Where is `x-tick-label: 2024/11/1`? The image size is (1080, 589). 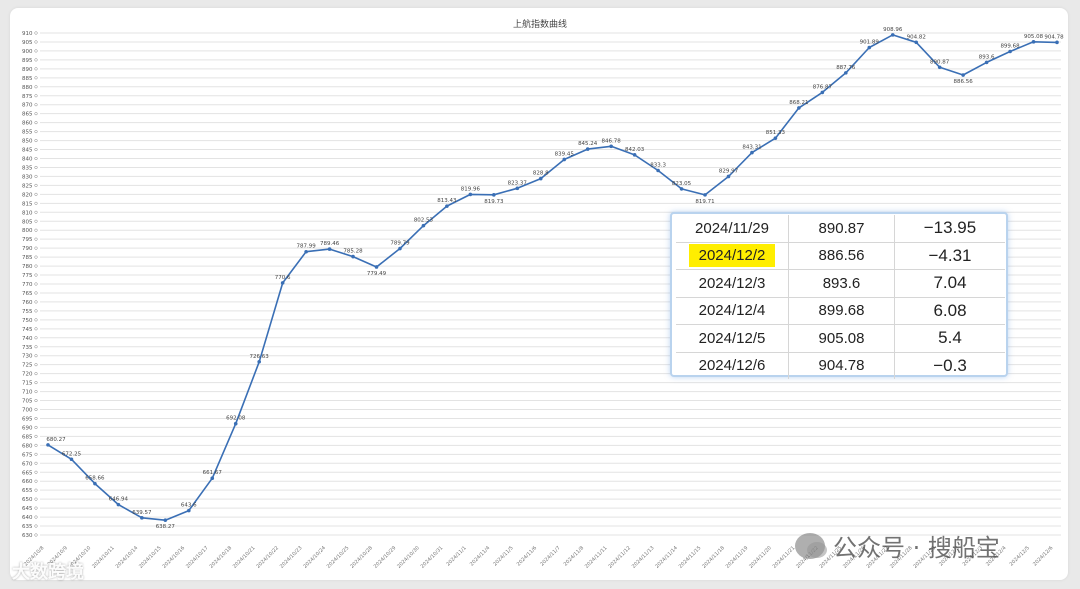
x-tick-label: 2024/11/1 is located at coordinates (456, 556).